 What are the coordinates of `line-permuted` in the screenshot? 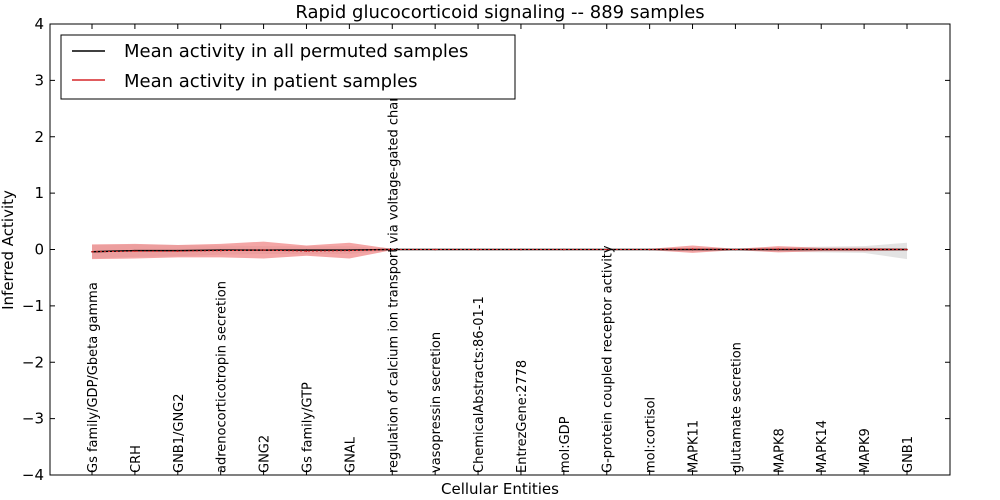 It's located at (499, 250).